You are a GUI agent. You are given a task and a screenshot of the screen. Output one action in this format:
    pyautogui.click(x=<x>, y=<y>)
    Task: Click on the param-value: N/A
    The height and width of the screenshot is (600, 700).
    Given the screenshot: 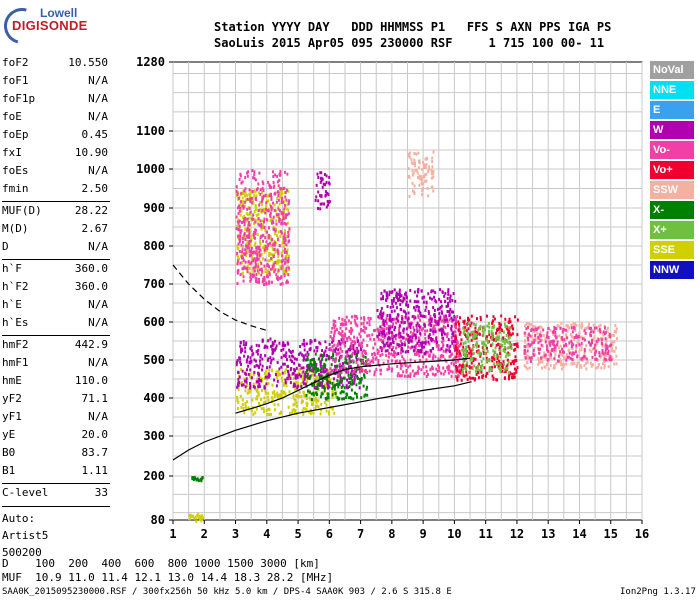 What is the action you would take?
    pyautogui.click(x=98, y=116)
    